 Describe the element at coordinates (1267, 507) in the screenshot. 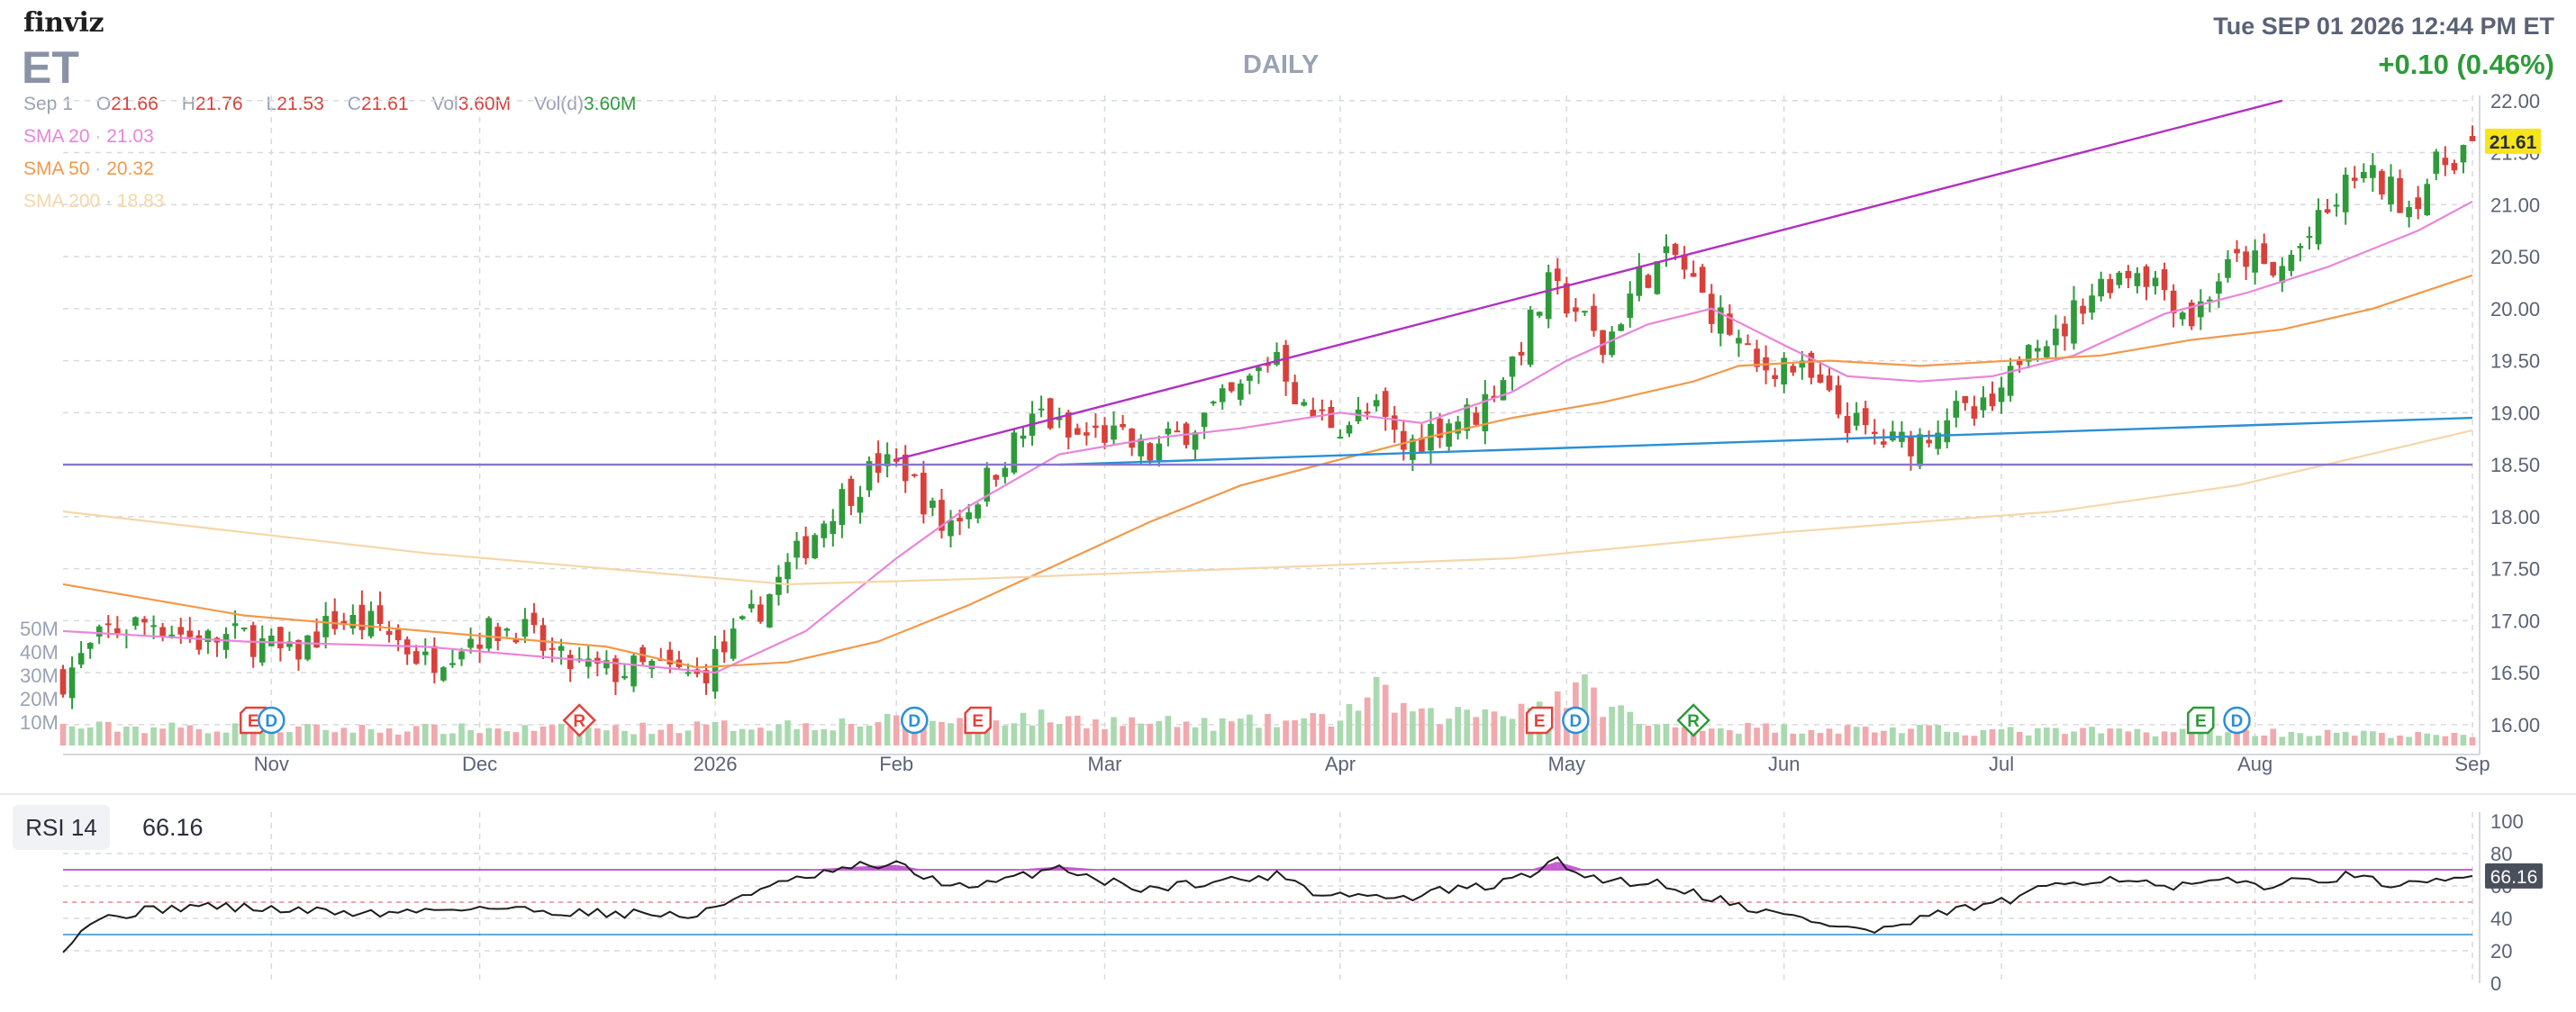

I see `sma-200-line` at that location.